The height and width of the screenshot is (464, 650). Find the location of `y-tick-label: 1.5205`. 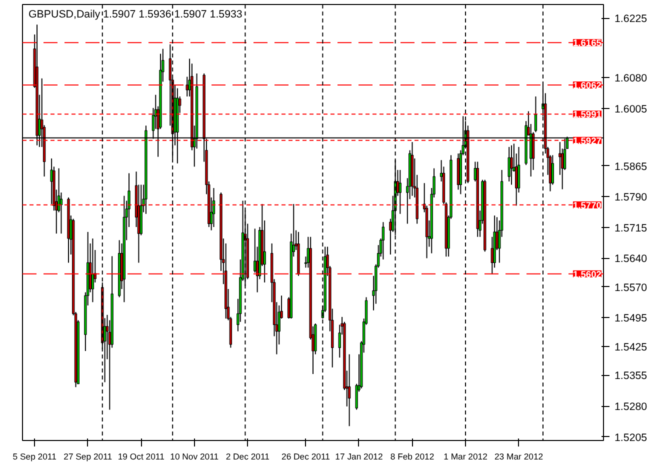

y-tick-label: 1.5205 is located at coordinates (631, 438).